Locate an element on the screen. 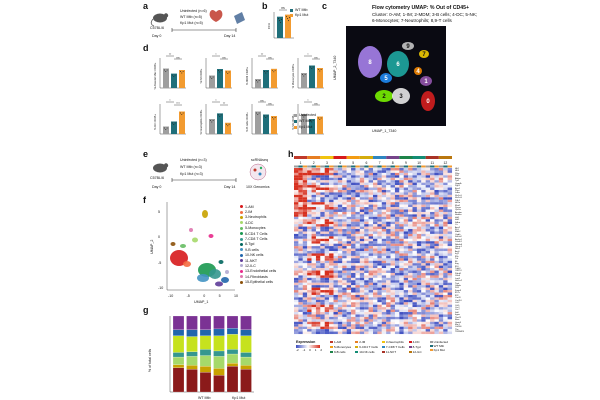 The width and height of the screenshot is (600, 400). umap-cluster-label-2: 2 is located at coordinates (384, 97).